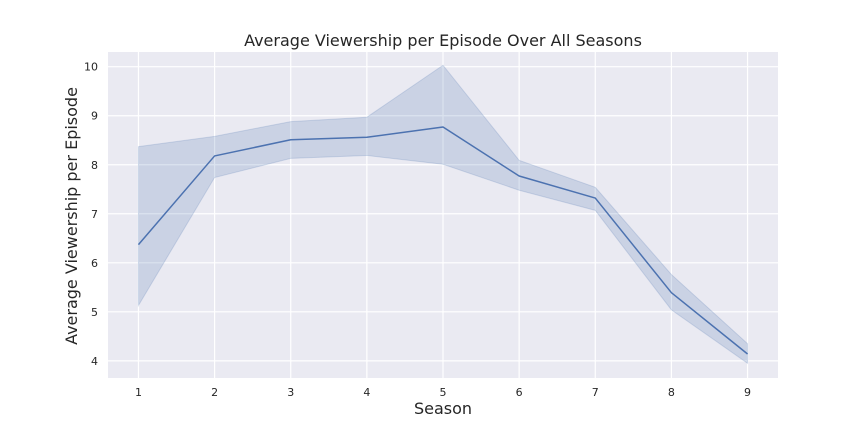  I want to click on y-axis-ticks: 4 5 6 7 8 9 10, so click(91, 214).